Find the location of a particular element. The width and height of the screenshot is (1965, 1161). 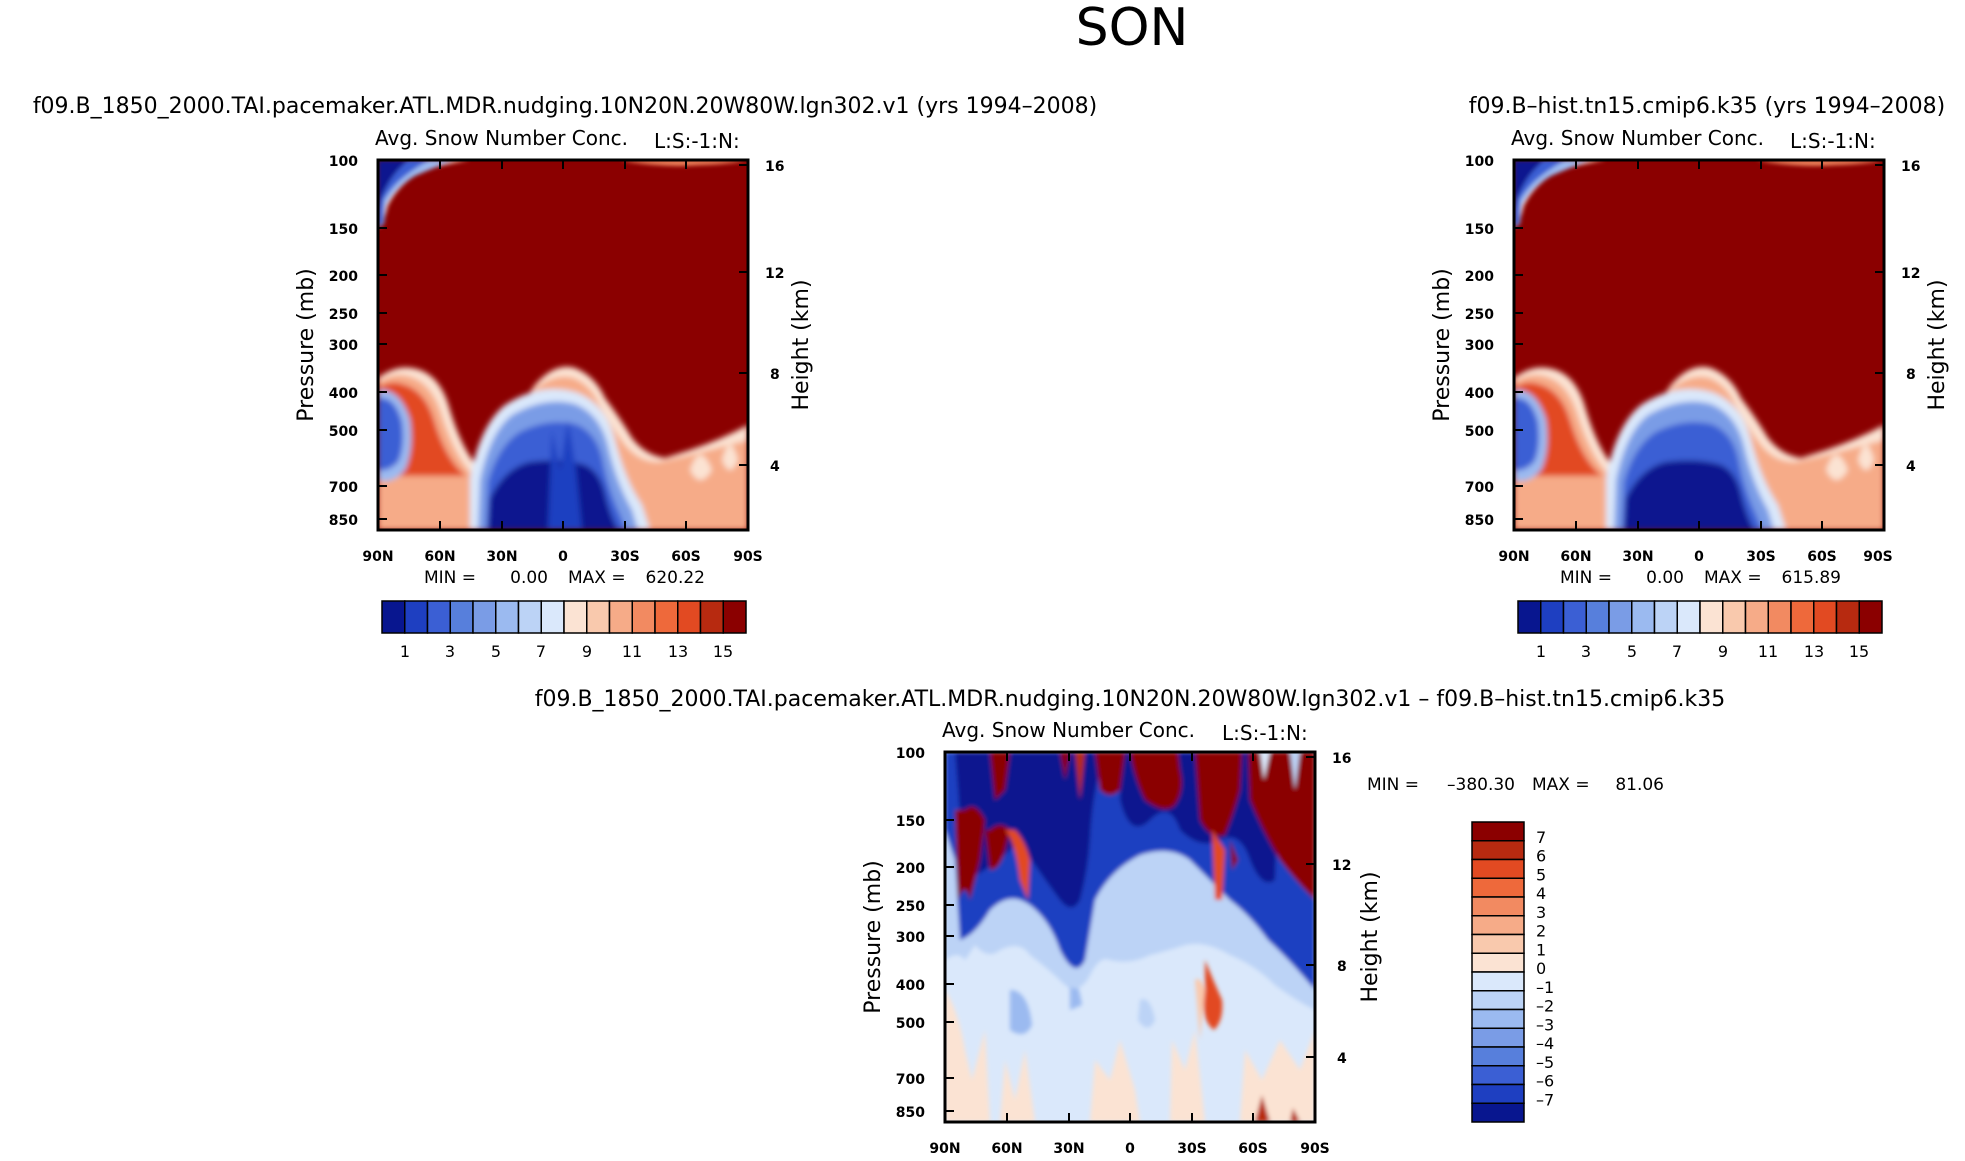

panel-1-ticks is located at coordinates (563, 344).